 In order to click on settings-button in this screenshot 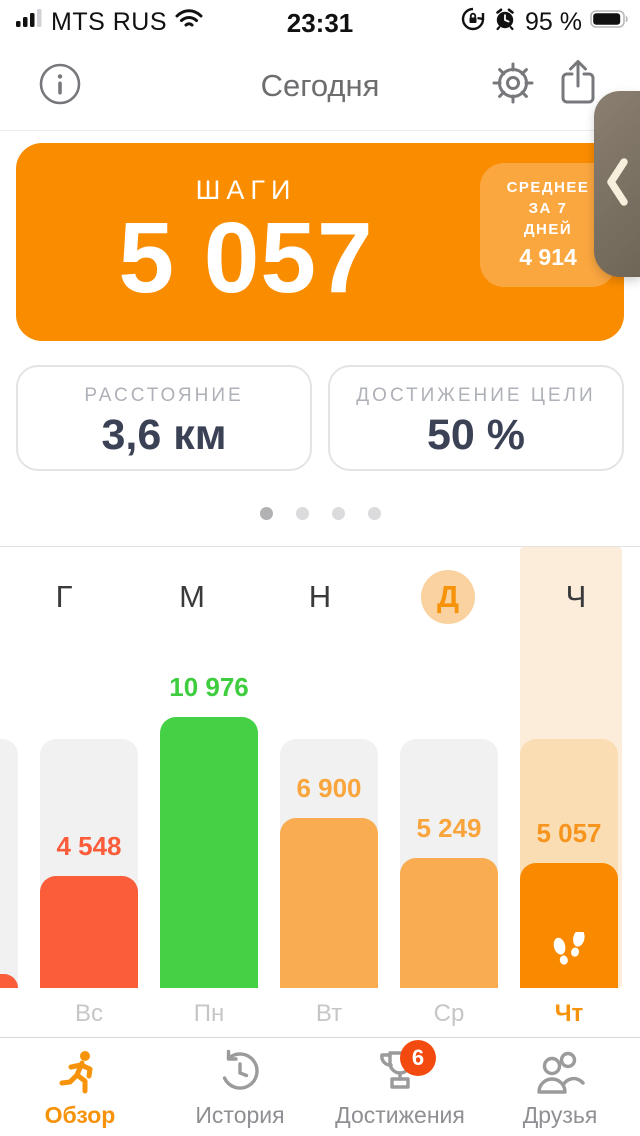, I will do `click(513, 84)`.